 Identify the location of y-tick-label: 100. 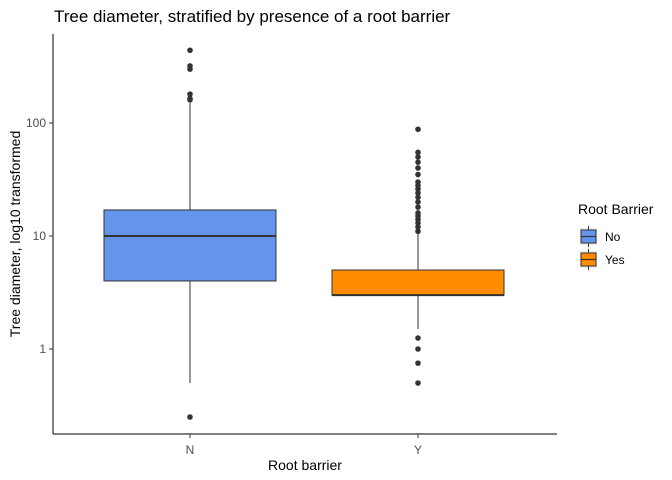
(36, 123).